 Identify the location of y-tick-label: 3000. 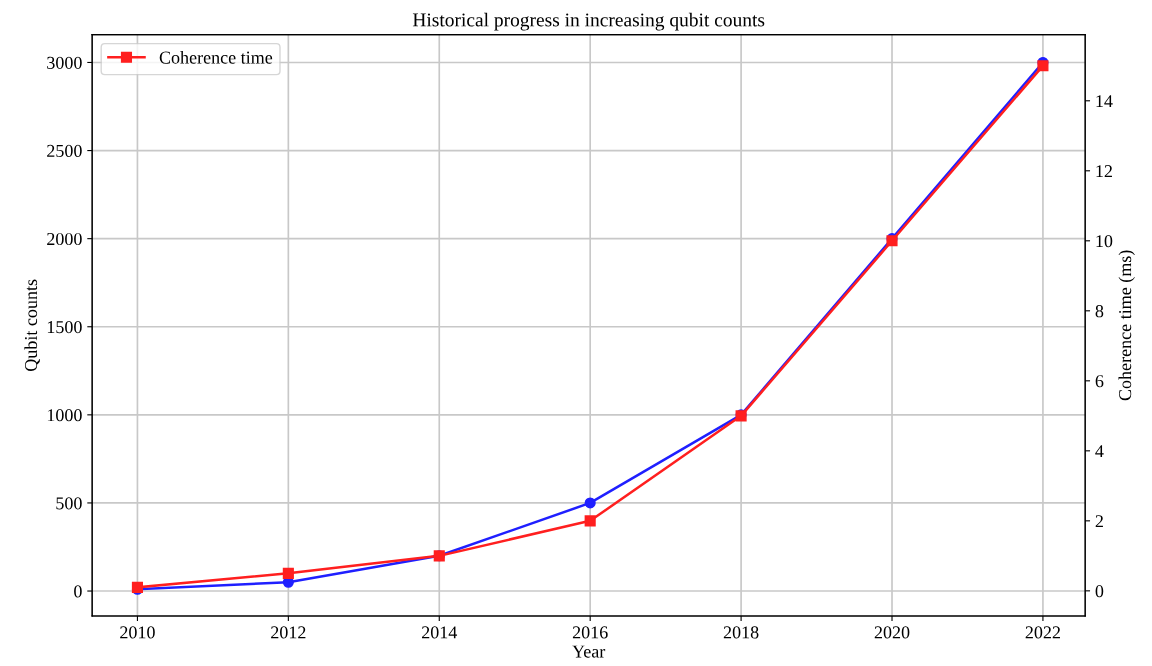
(64, 62).